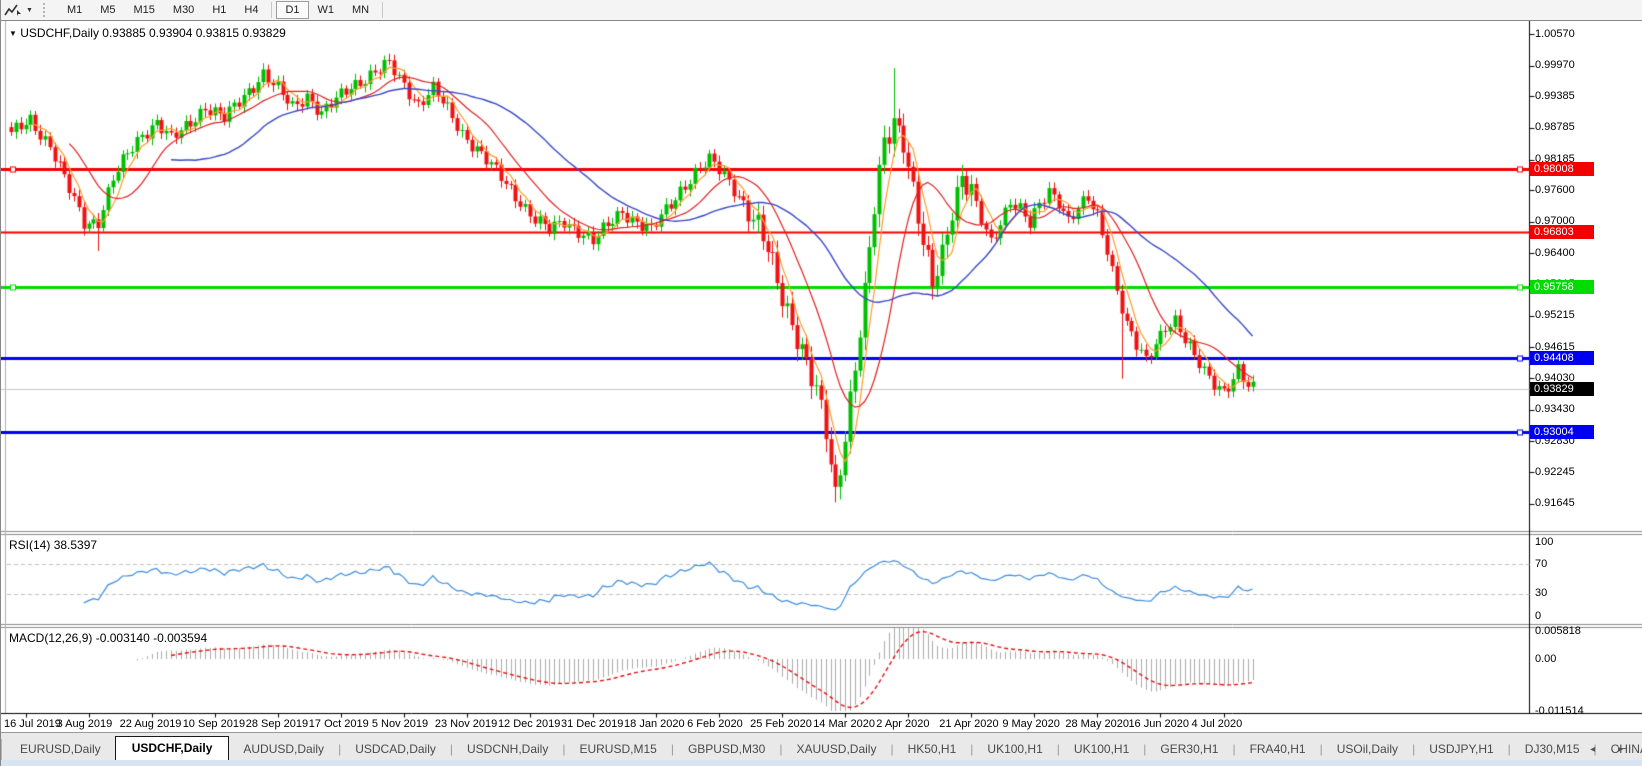 The height and width of the screenshot is (766, 1642). I want to click on timeframe-button-m30: M30, so click(183, 10).